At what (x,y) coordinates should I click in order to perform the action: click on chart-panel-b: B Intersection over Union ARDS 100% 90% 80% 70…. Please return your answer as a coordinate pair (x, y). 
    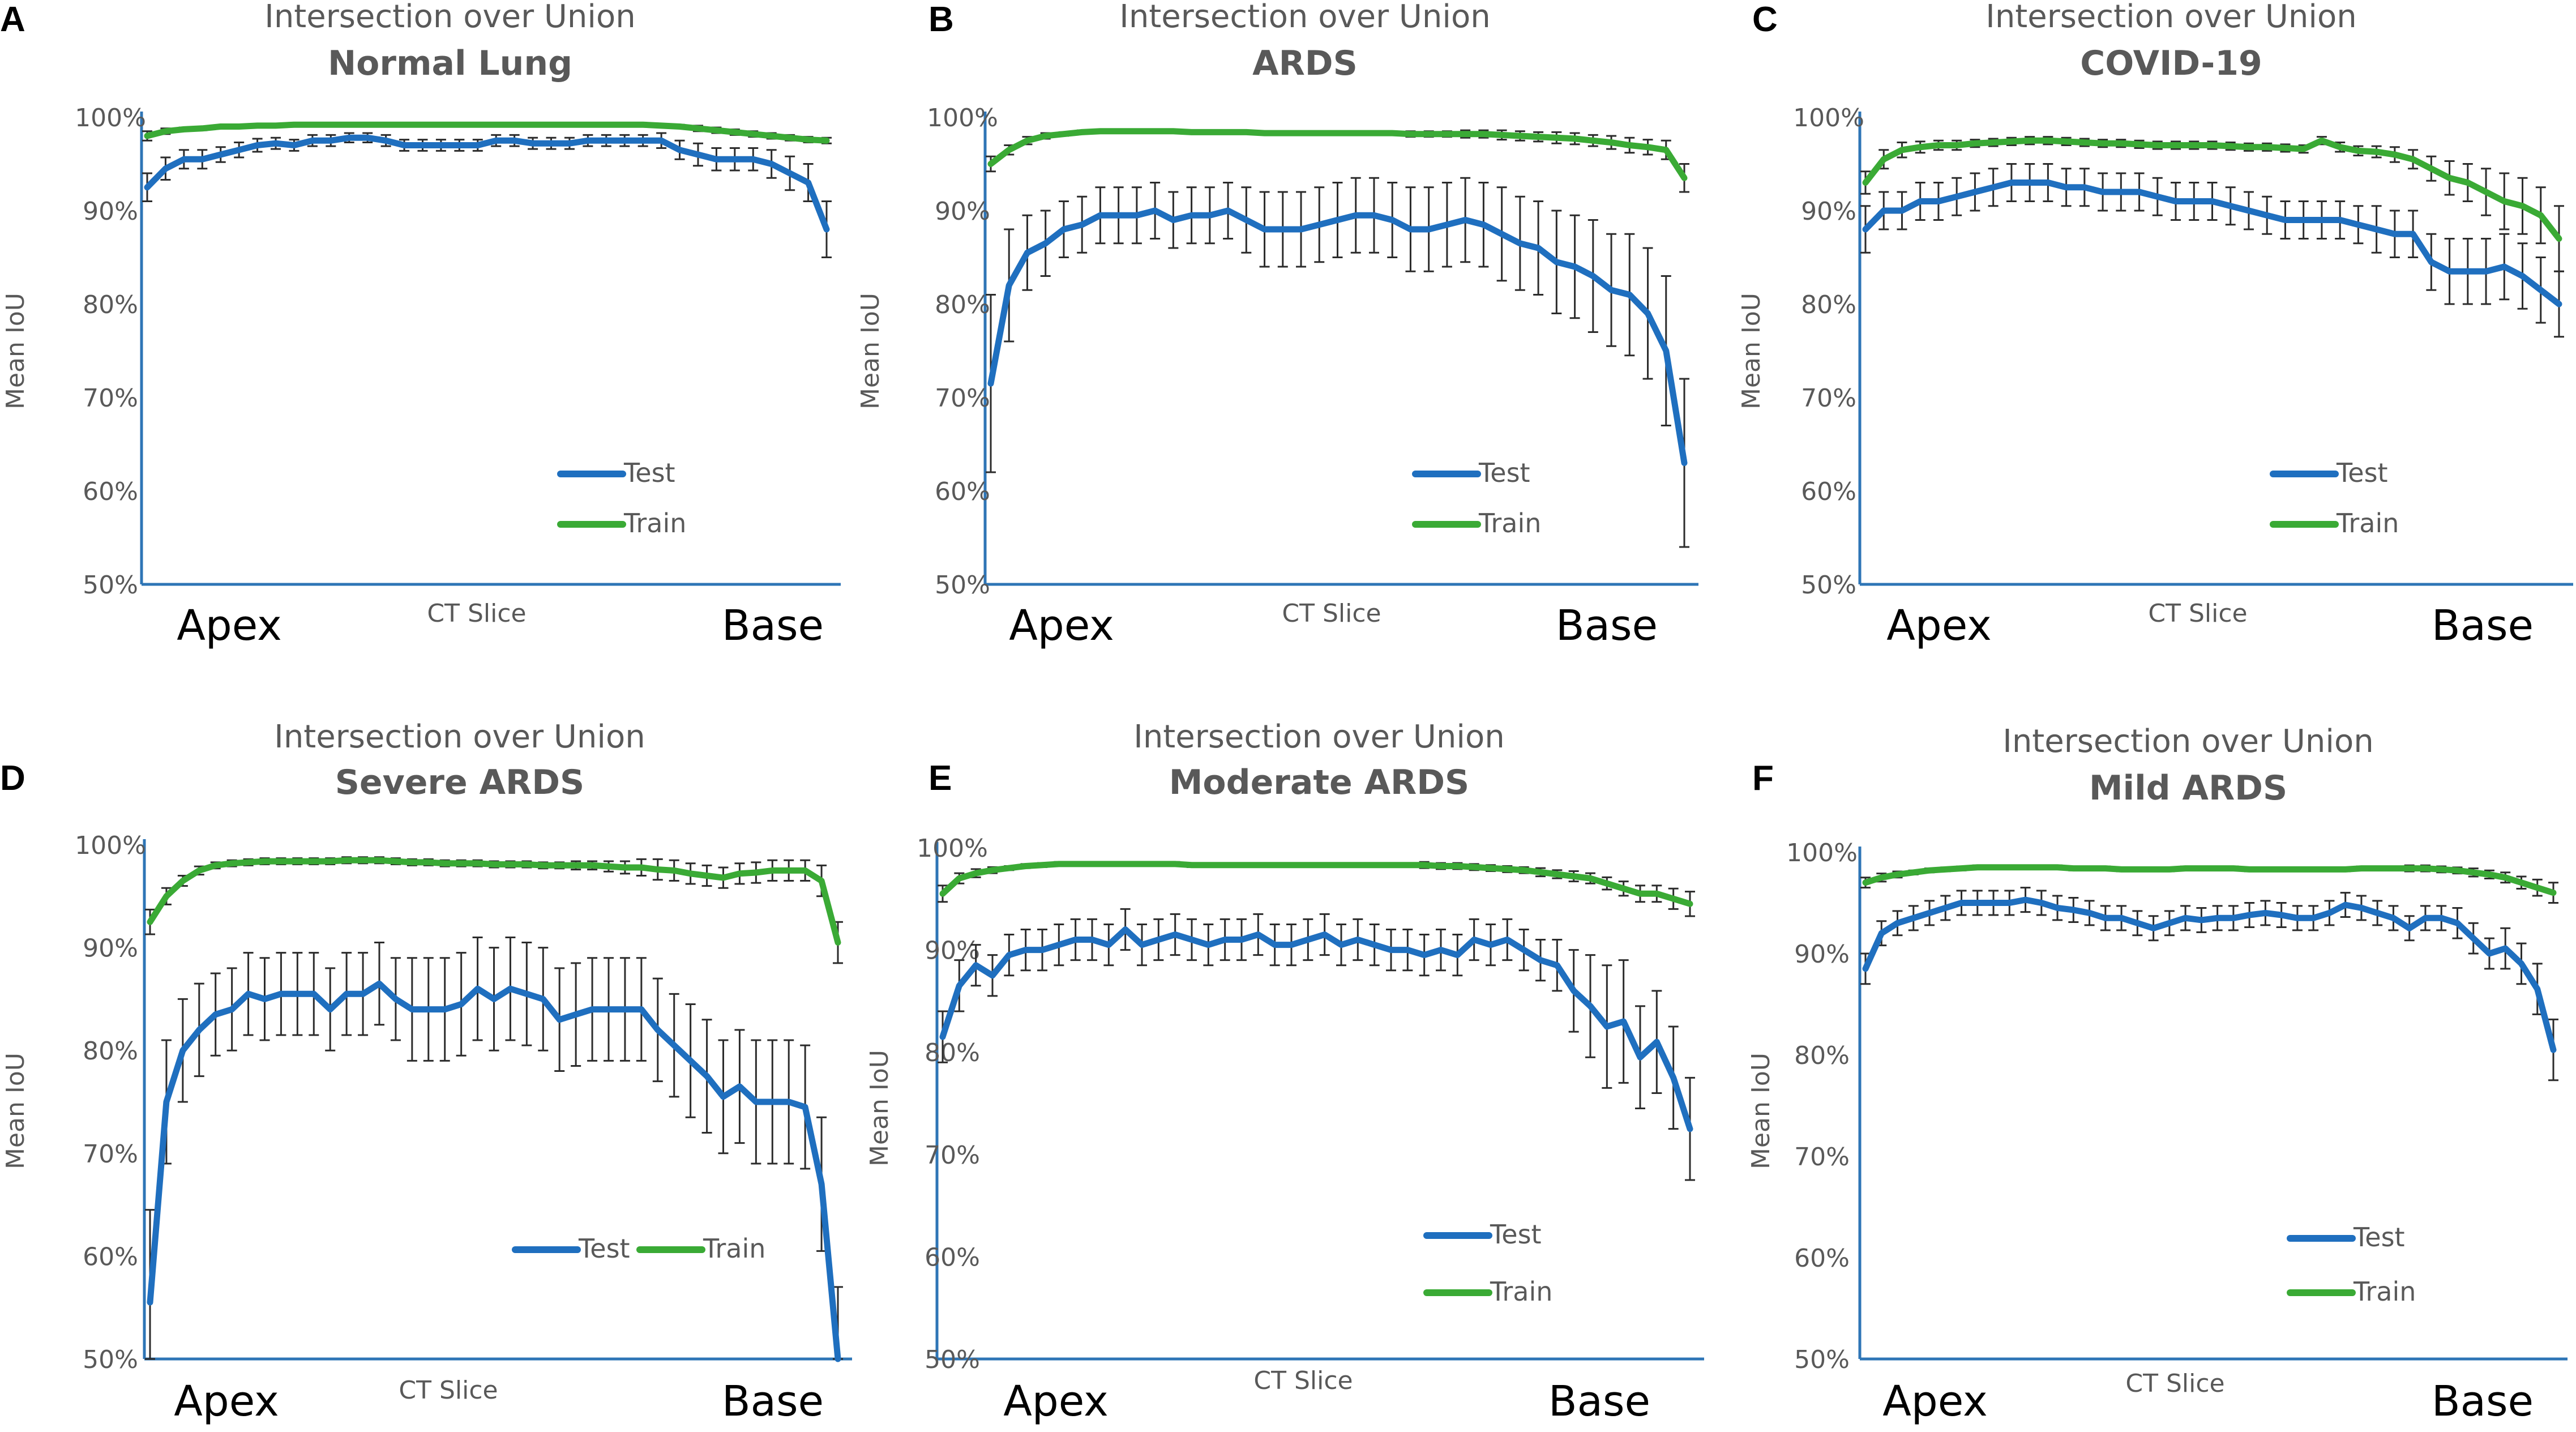
    Looking at the image, I should click on (1277, 325).